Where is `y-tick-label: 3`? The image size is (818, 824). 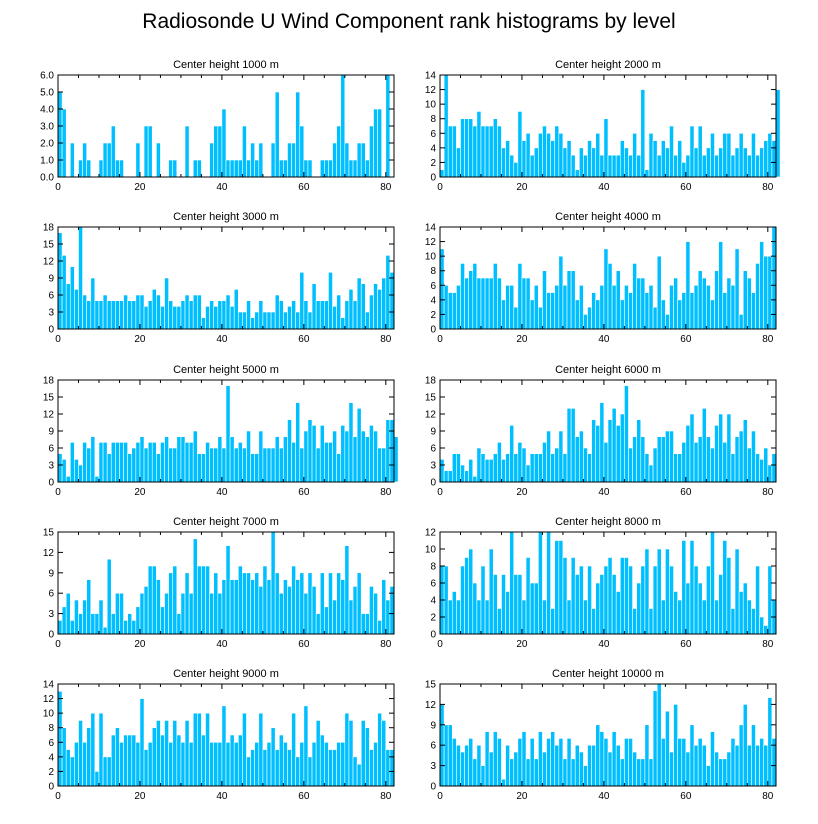 y-tick-label: 3 is located at coordinates (51, 313).